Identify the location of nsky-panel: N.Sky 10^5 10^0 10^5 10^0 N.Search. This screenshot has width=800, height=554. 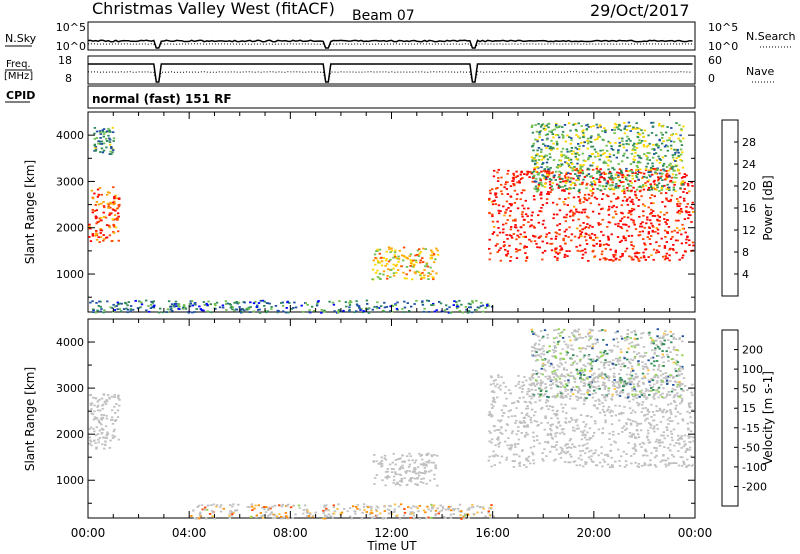
(400, 37).